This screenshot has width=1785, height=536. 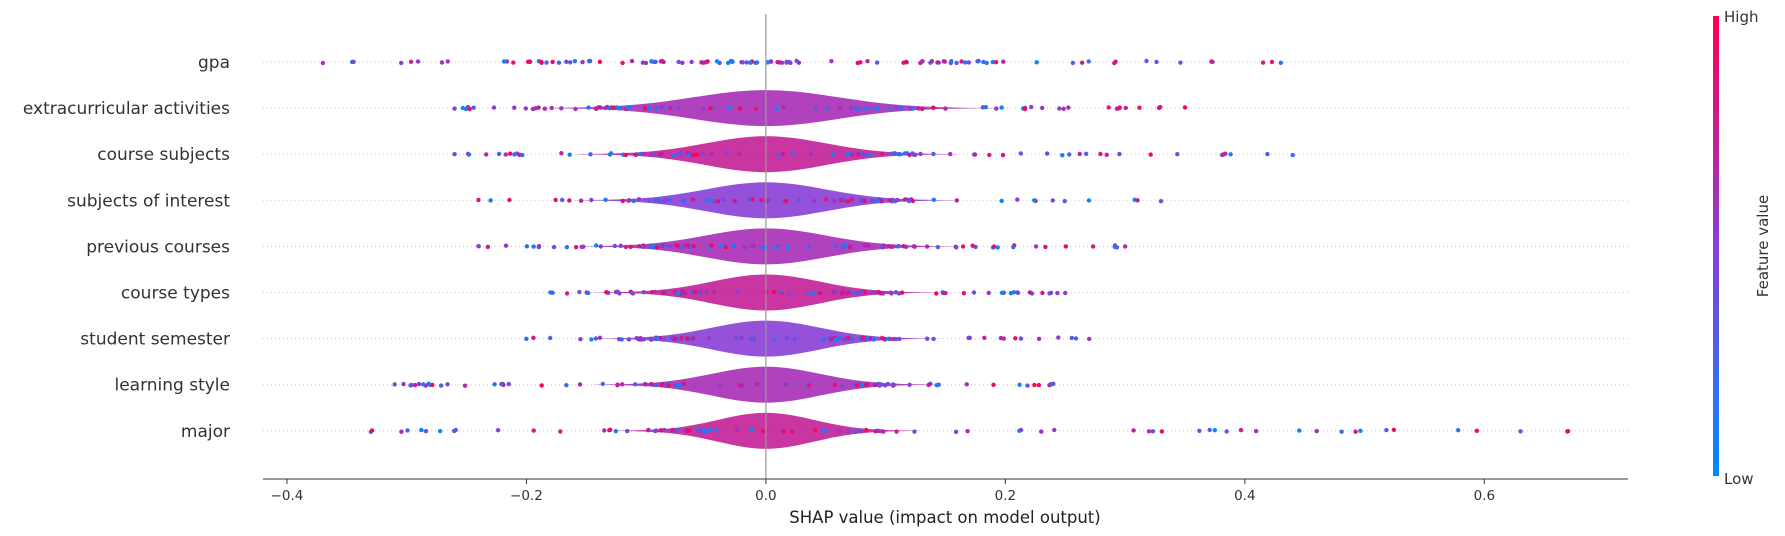 I want to click on colorbar-low-label: Low, so click(x=1739, y=479).